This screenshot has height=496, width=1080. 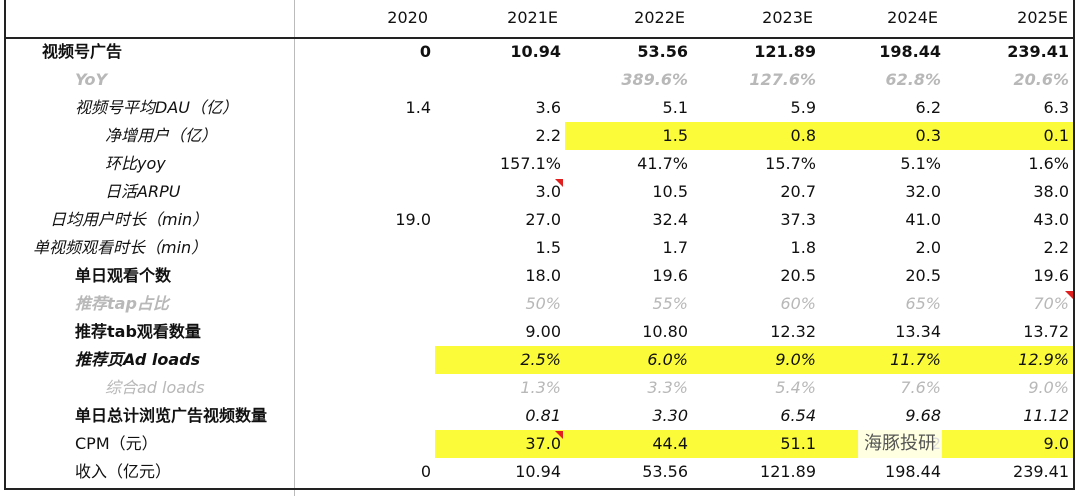 I want to click on cell: 44.4, so click(x=628, y=444).